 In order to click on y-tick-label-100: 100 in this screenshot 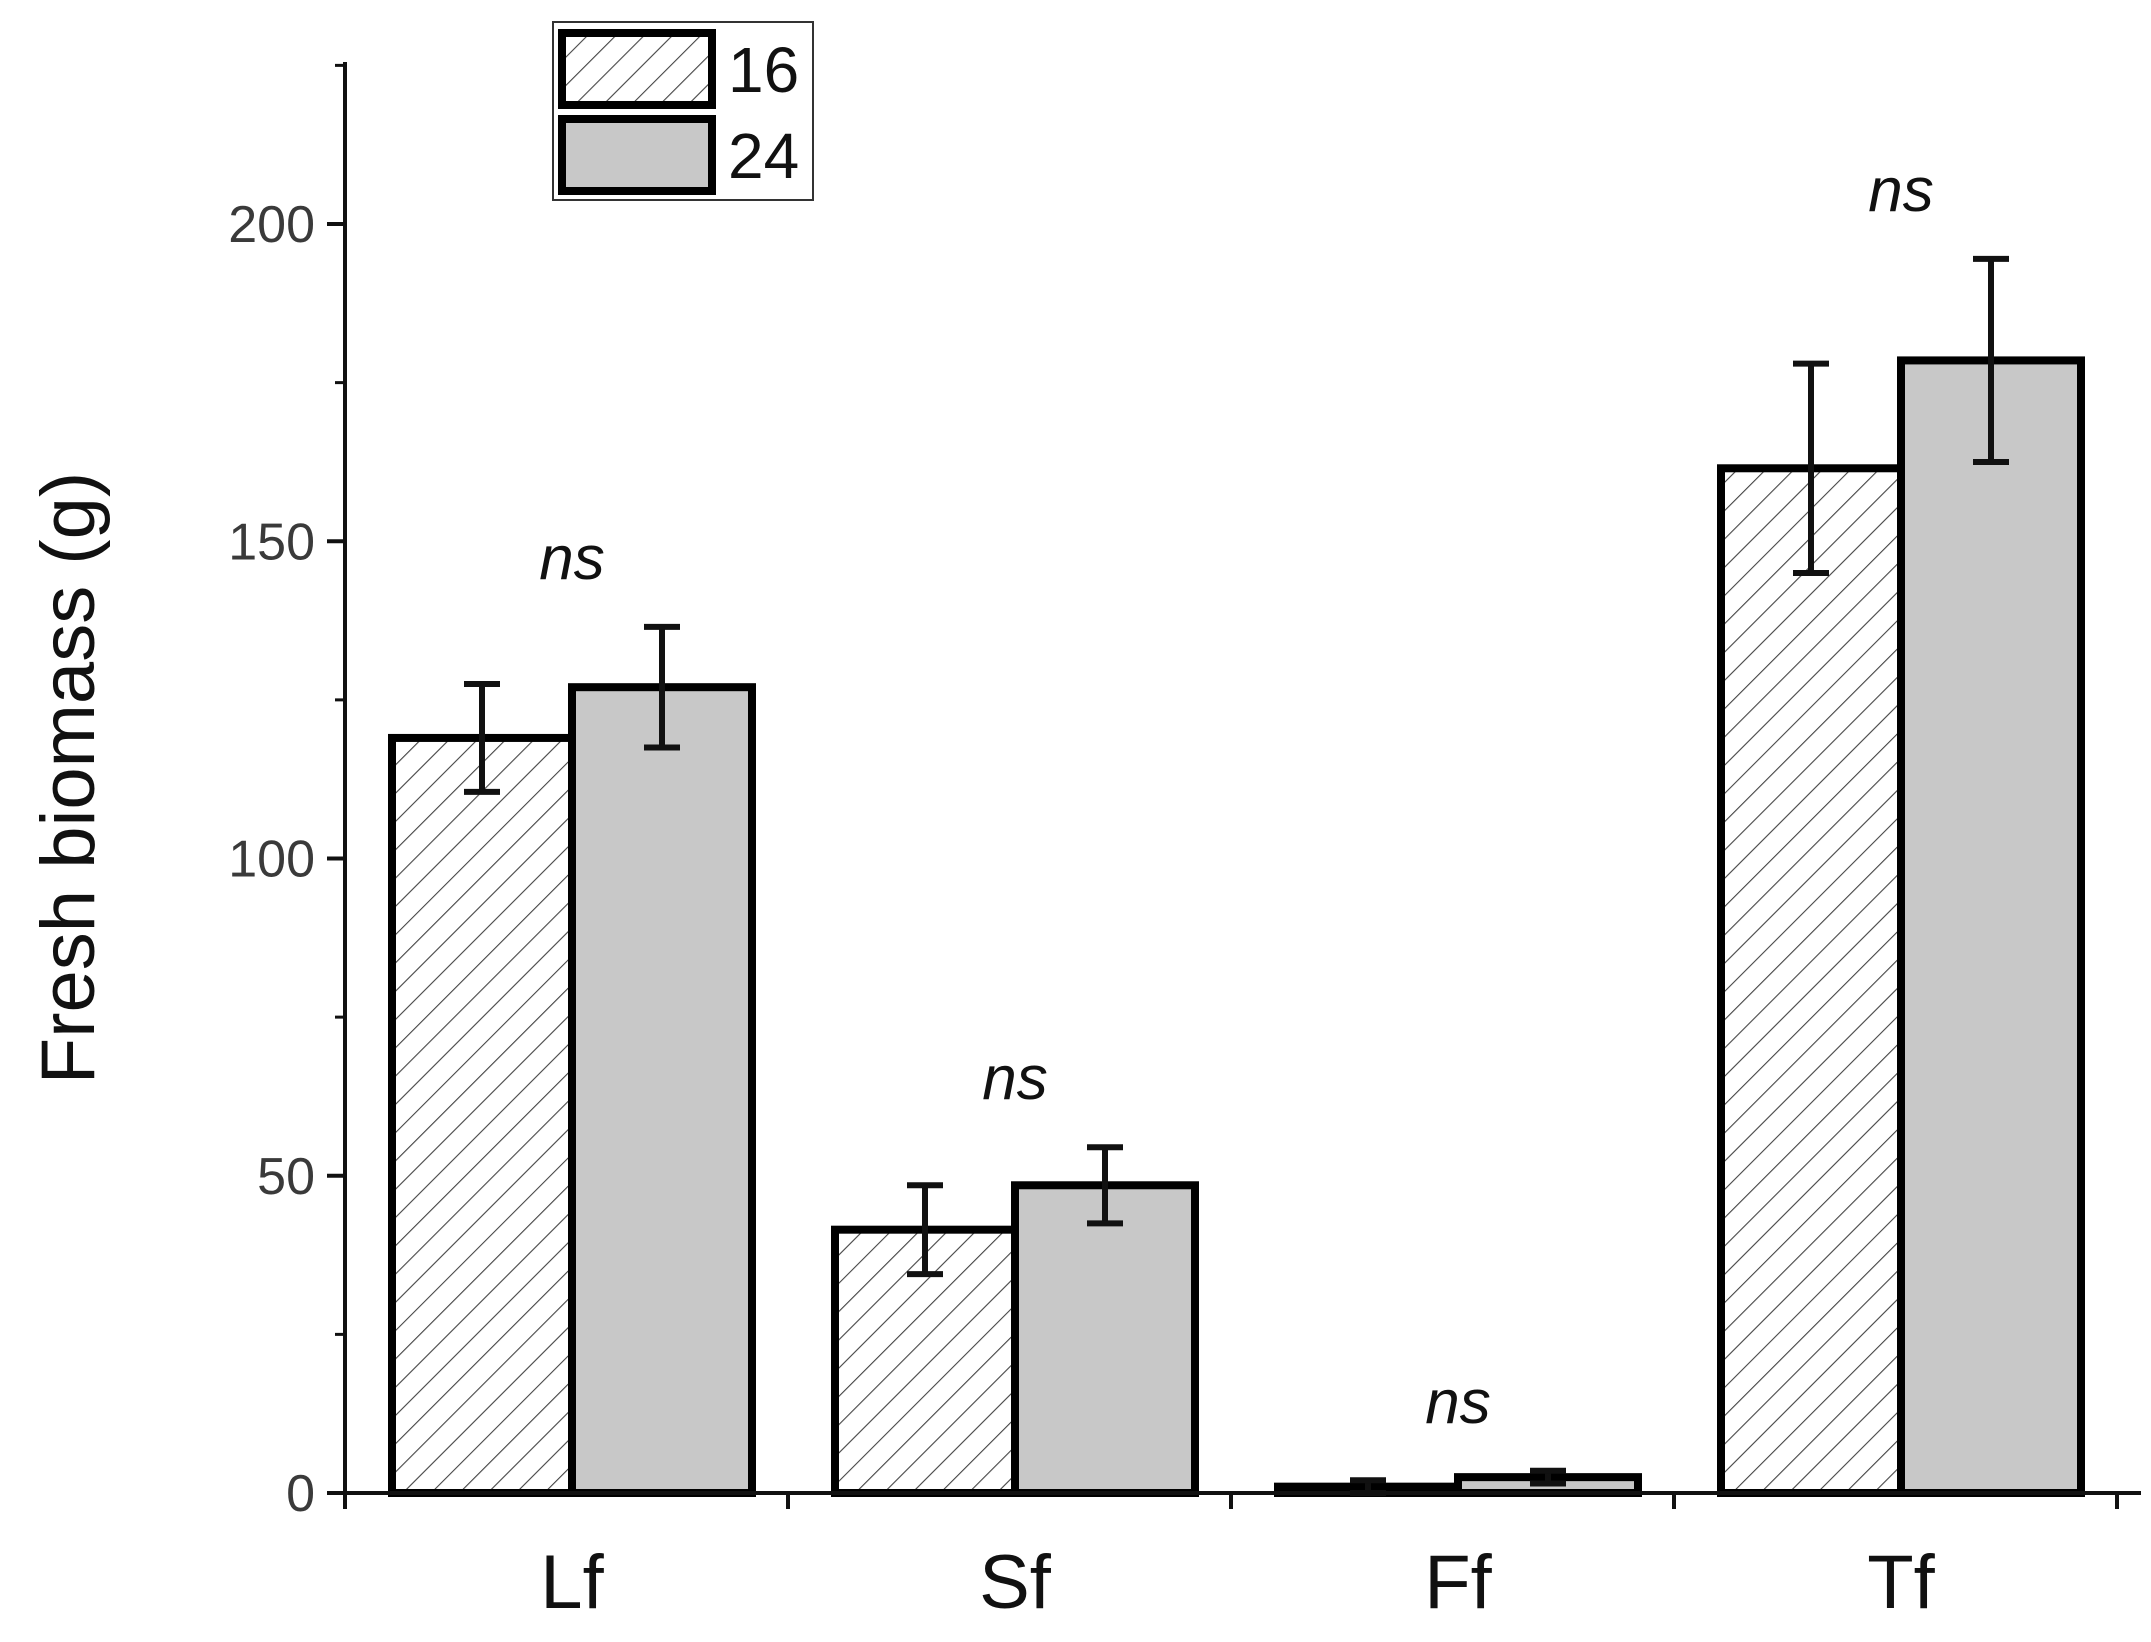, I will do `click(271, 860)`.